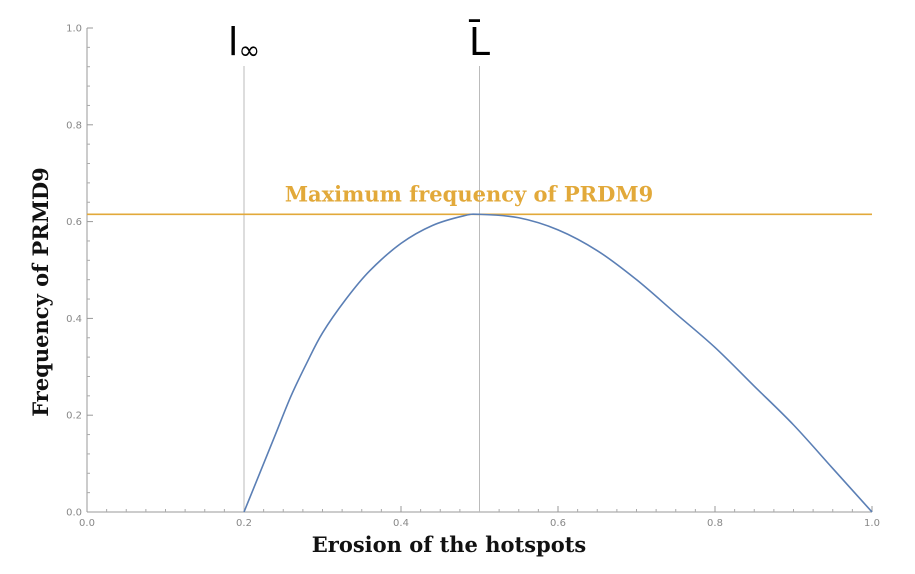 The width and height of the screenshot is (915, 574). What do you see at coordinates (87, 523) in the screenshot?
I see `x-tick-label: 0.0` at bounding box center [87, 523].